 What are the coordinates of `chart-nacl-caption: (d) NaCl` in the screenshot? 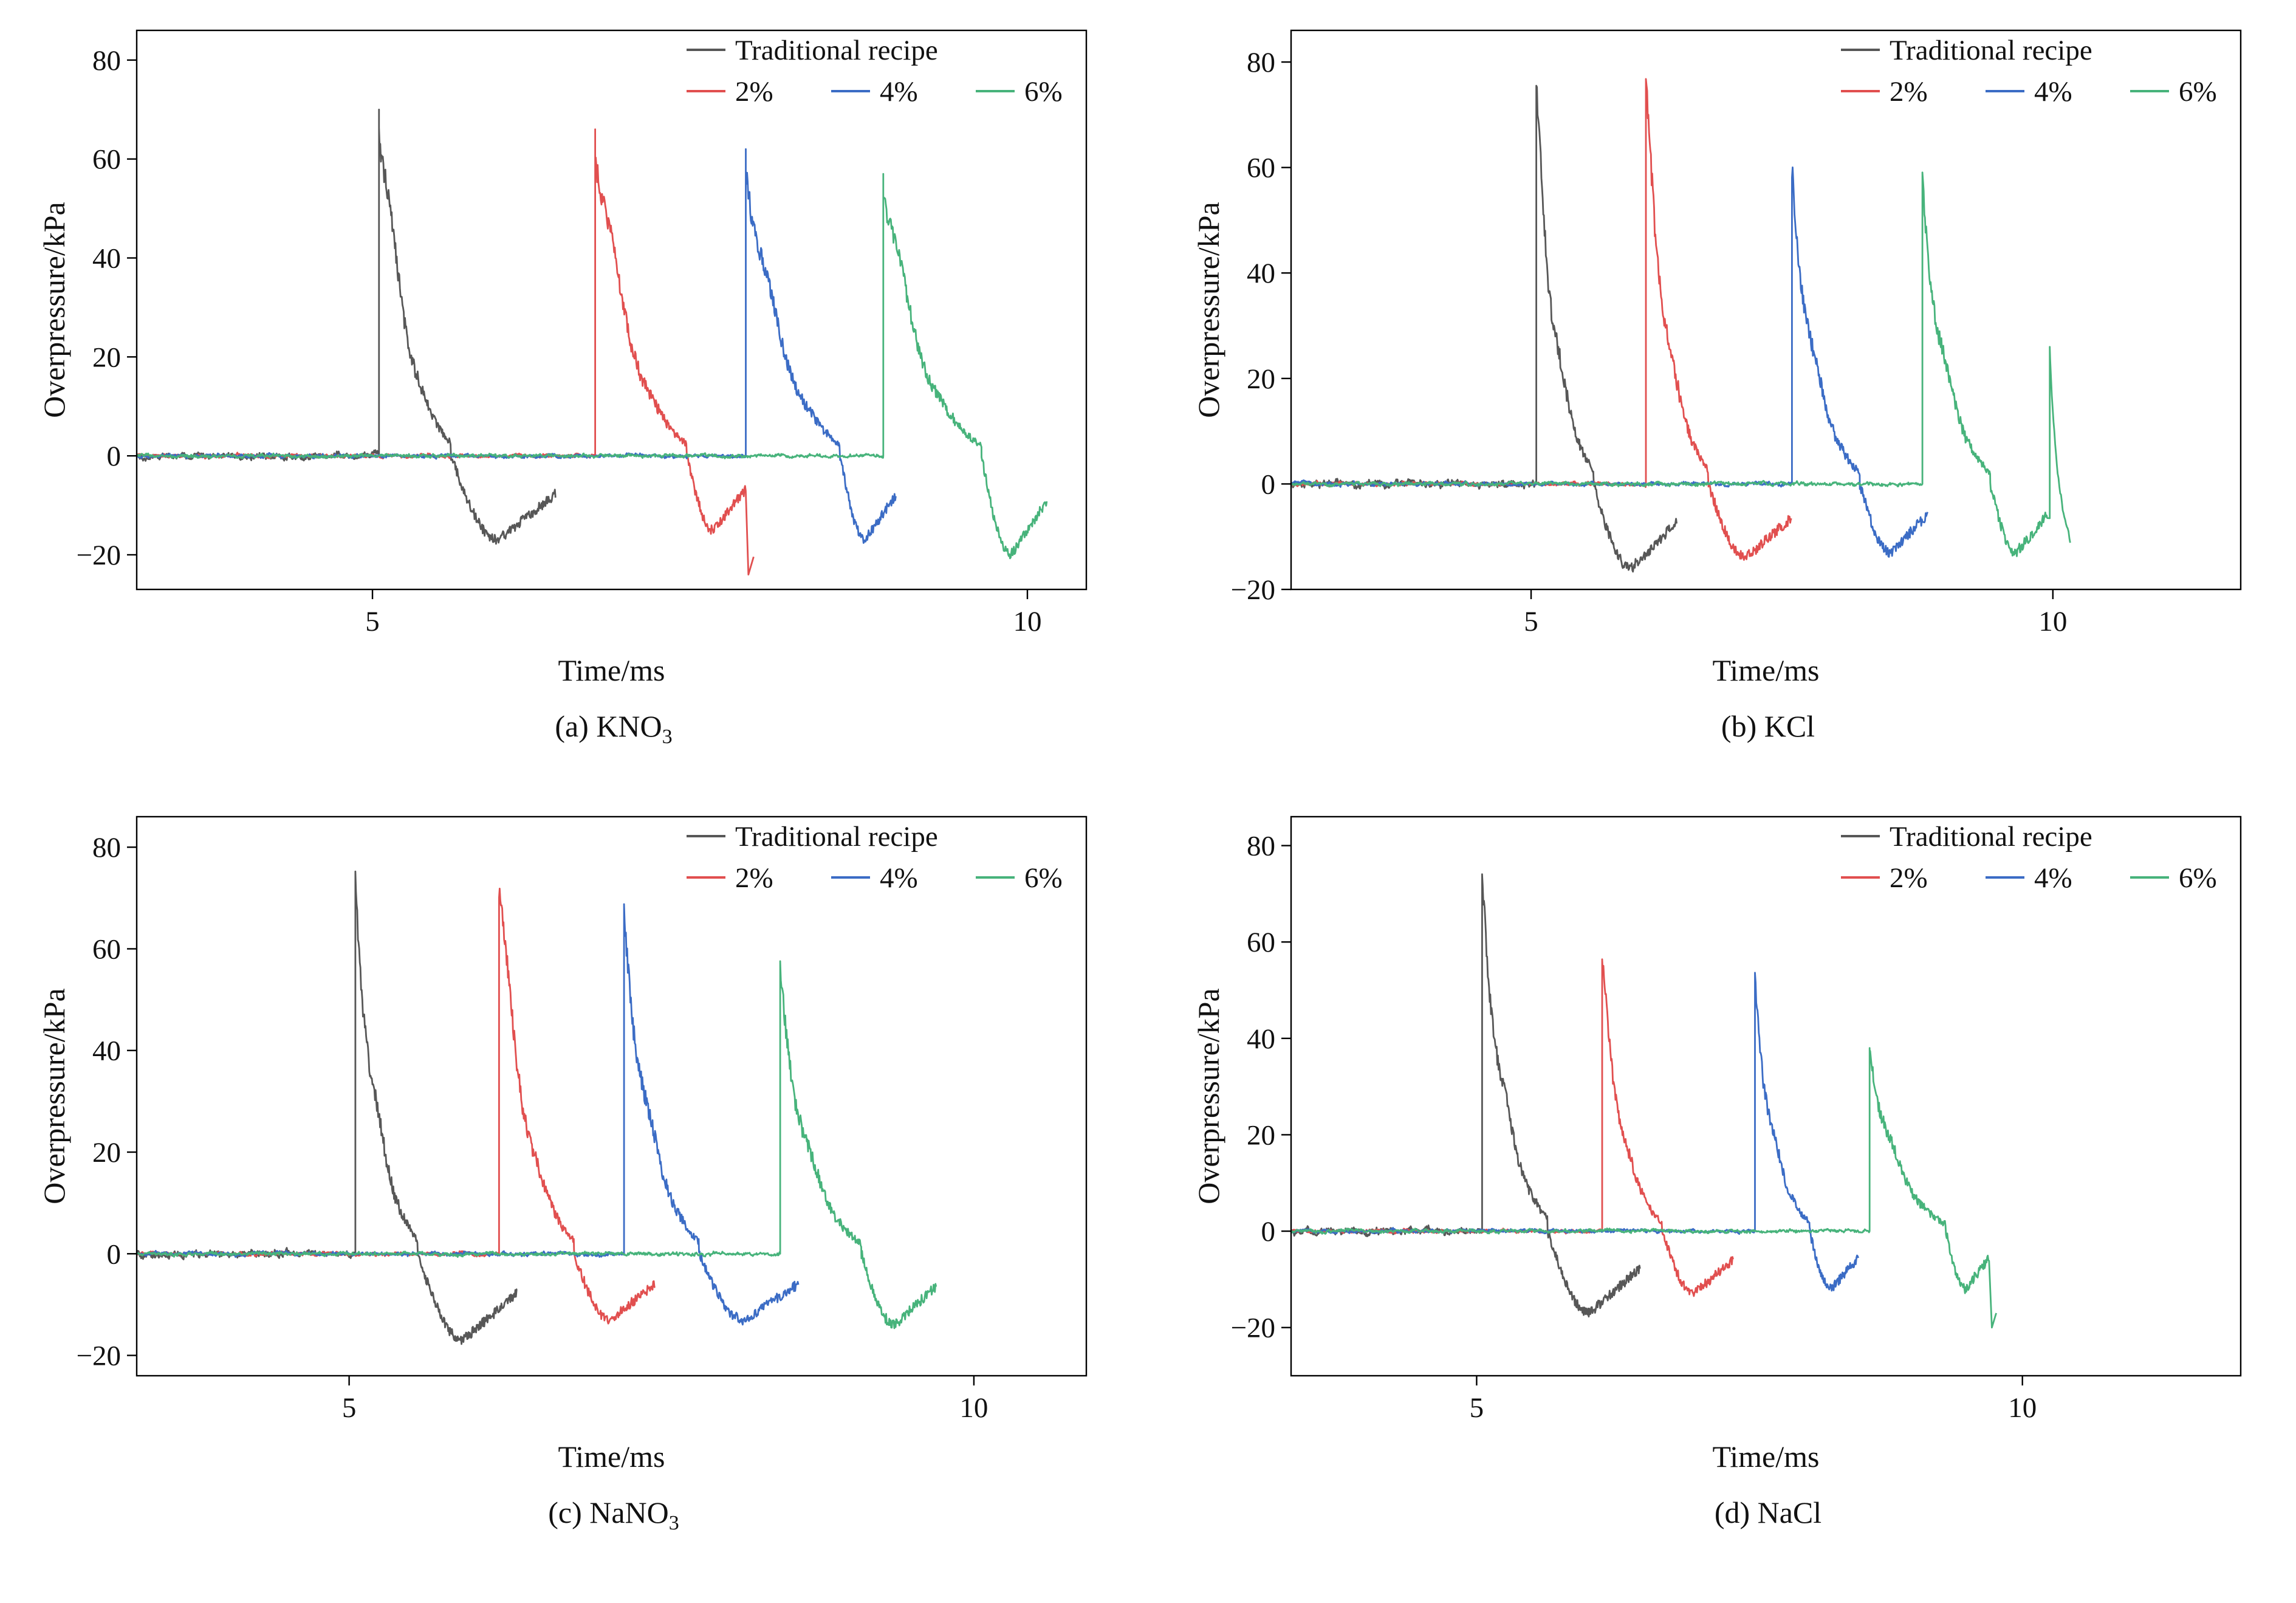 It's located at (1722, 1512).